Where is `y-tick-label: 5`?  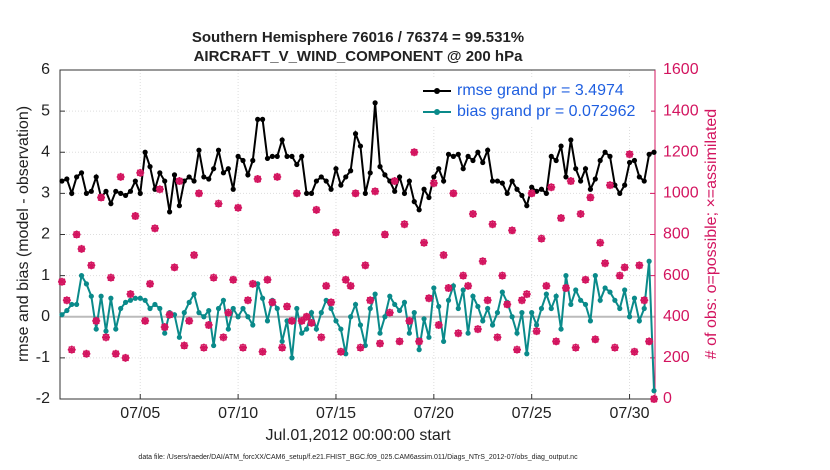
y-tick-label: 5 is located at coordinates (45, 110).